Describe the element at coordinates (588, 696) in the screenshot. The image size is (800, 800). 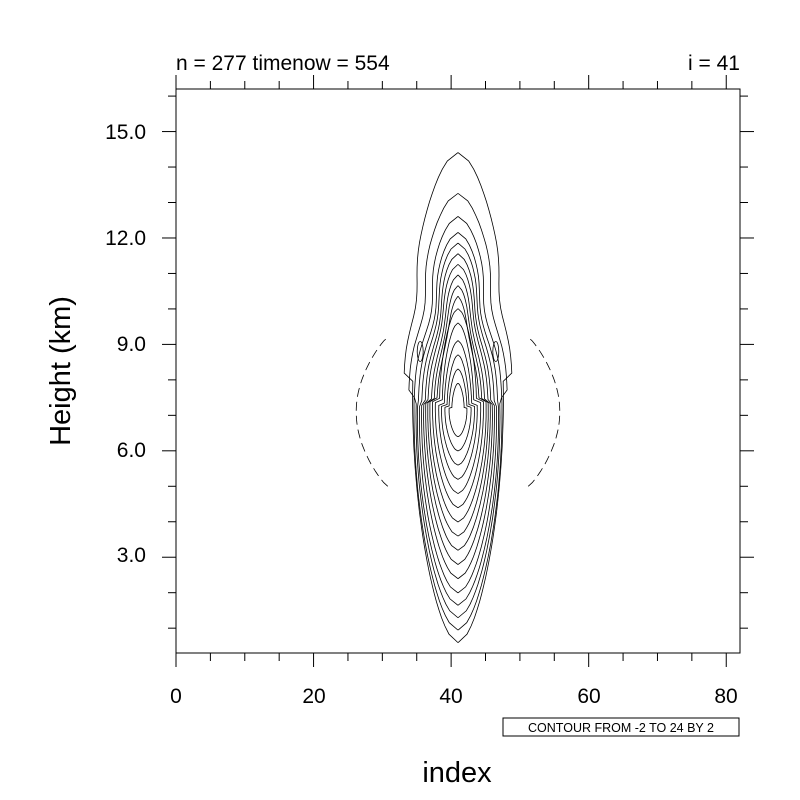
I see `x-tick-label: 60` at that location.